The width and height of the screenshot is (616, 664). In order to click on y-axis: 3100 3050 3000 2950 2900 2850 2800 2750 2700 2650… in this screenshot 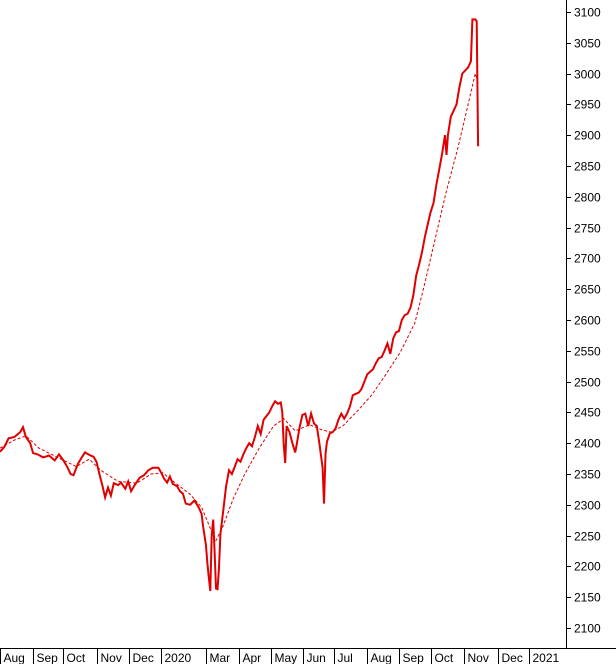, I will do `click(583, 324)`.